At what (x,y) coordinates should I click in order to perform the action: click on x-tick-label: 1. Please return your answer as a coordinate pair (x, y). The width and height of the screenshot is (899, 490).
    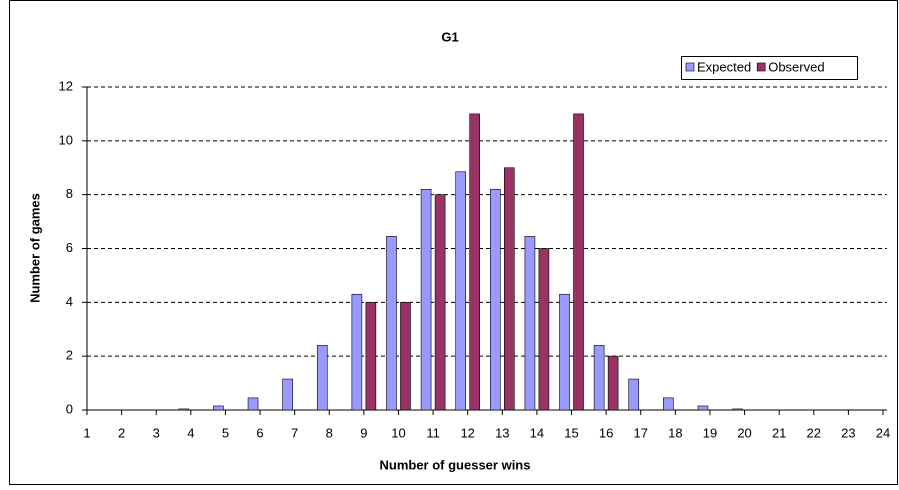
    Looking at the image, I should click on (86, 432).